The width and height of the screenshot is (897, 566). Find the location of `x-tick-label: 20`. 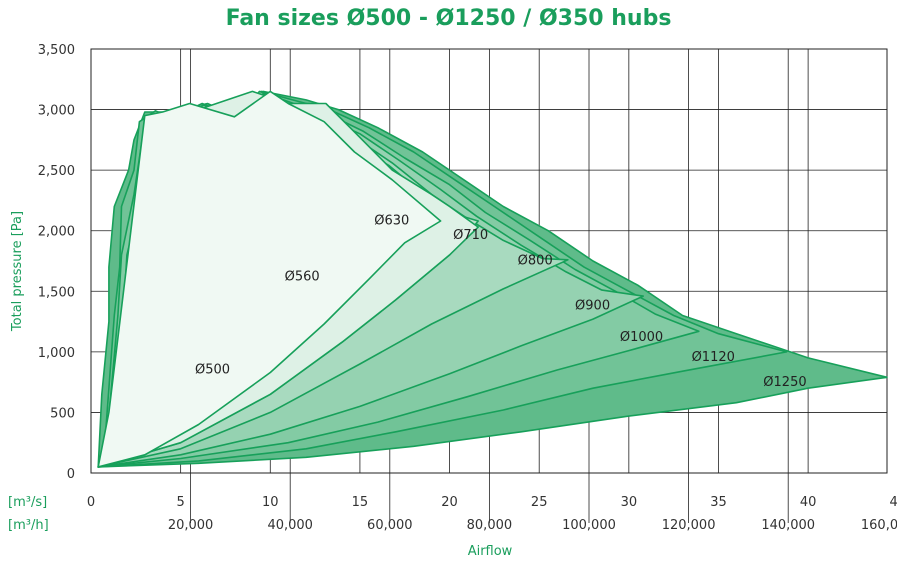

x-tick-label: 20 is located at coordinates (449, 502).